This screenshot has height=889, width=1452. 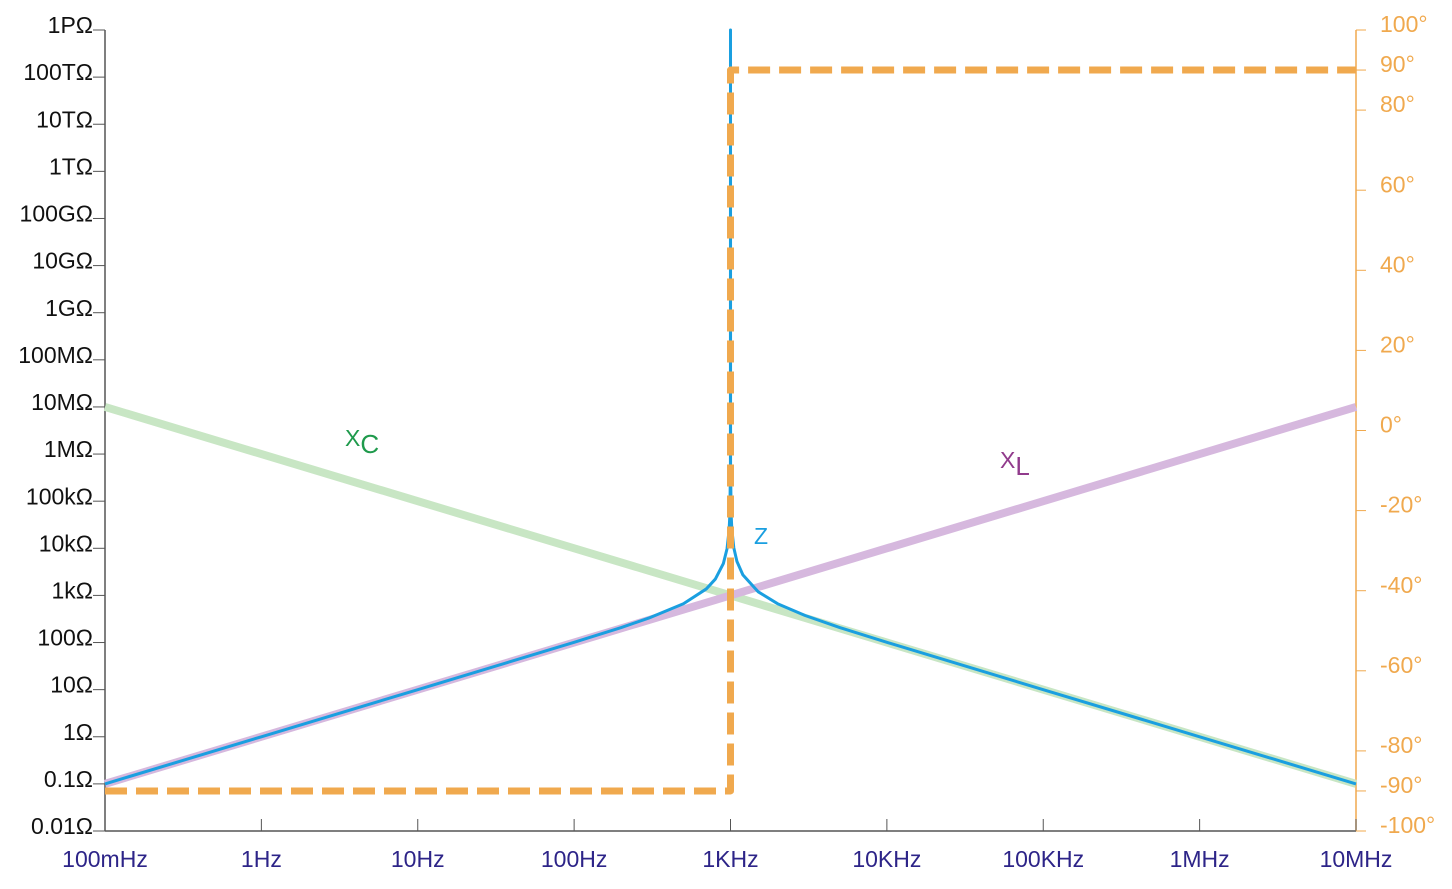 I want to click on x-tick-label: 10KHz, so click(x=886, y=859).